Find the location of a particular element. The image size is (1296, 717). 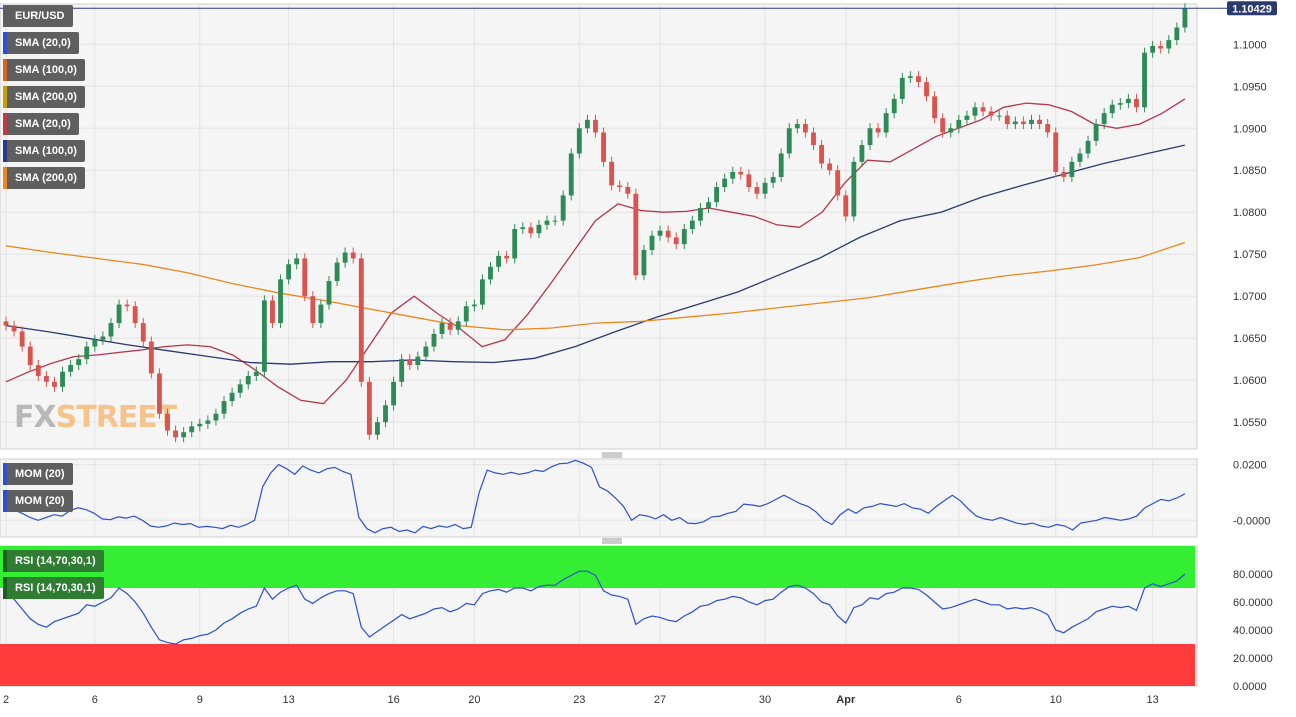

rsi-line is located at coordinates (595, 607).